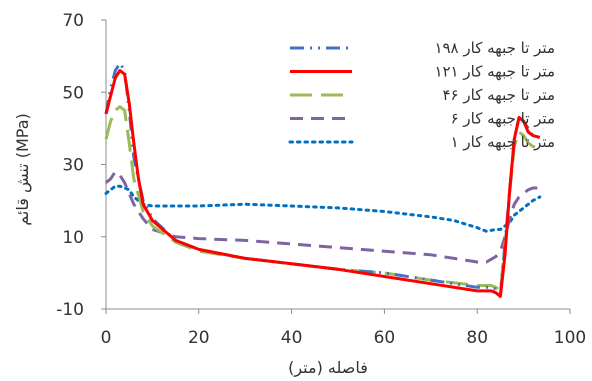 The image size is (592, 381). I want to click on y-tick-label: 50, so click(73, 93).